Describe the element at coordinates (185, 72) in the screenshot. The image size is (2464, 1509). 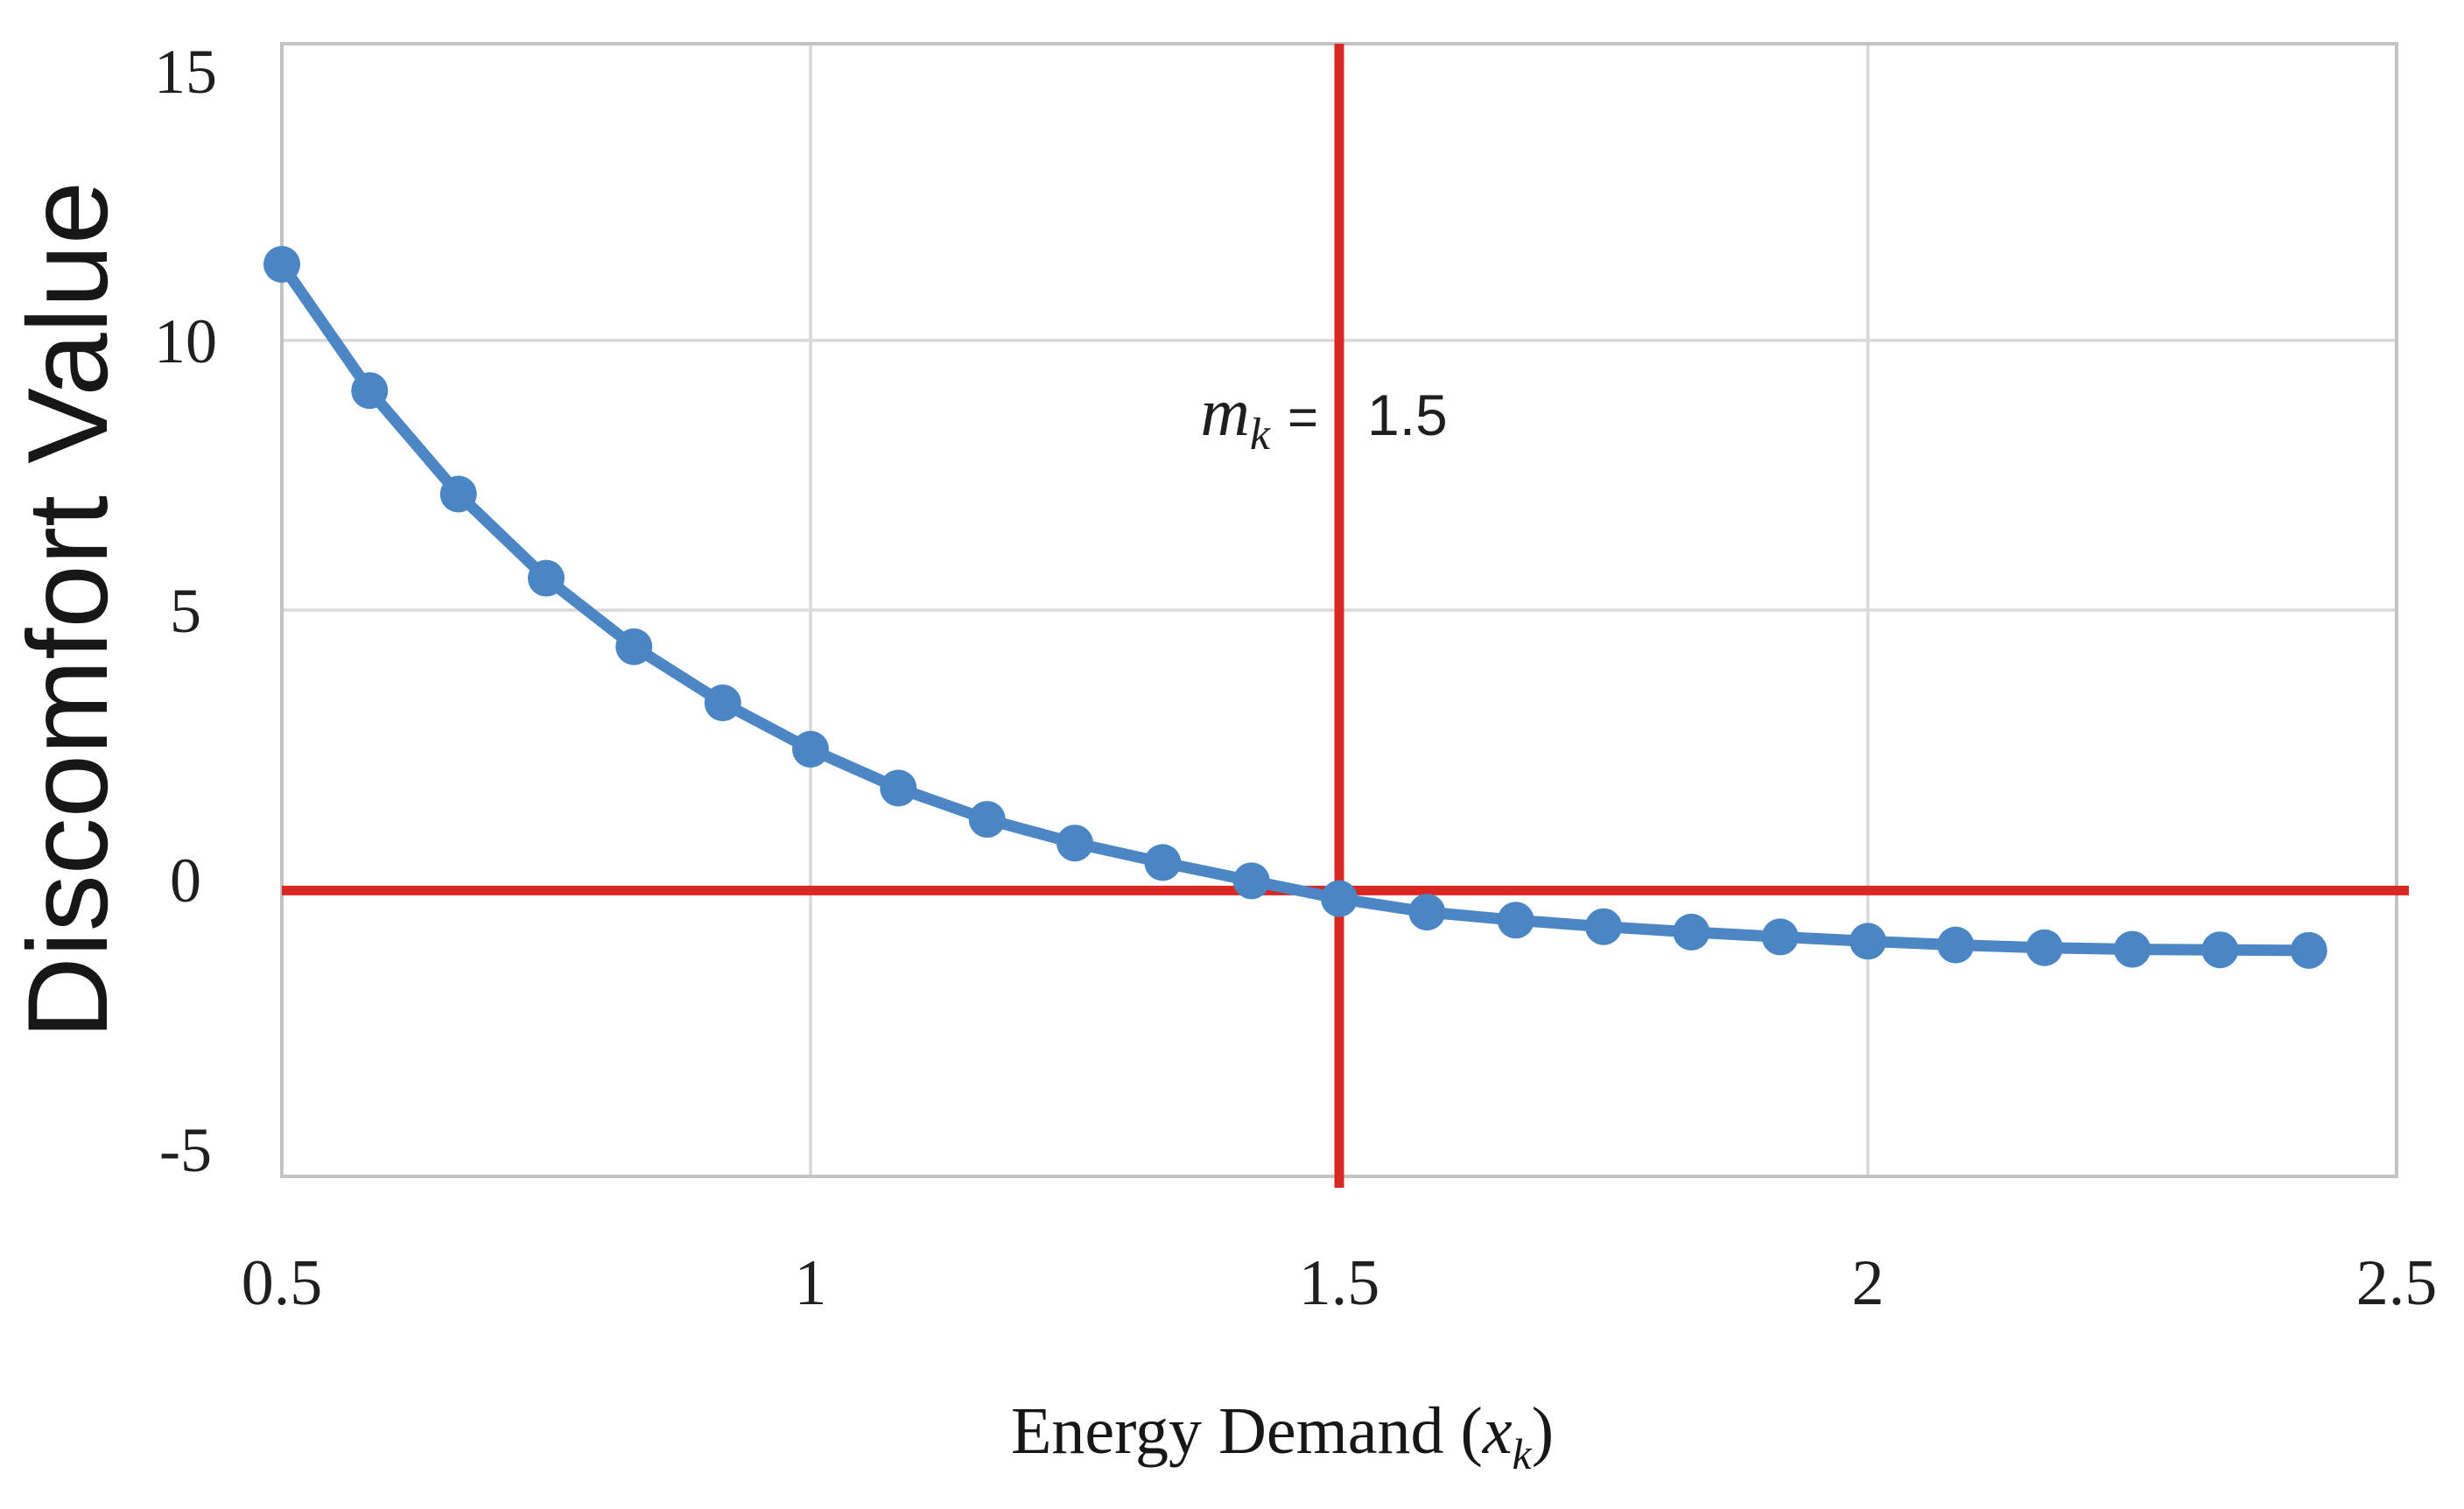
I see `y-tick-label: 15` at that location.